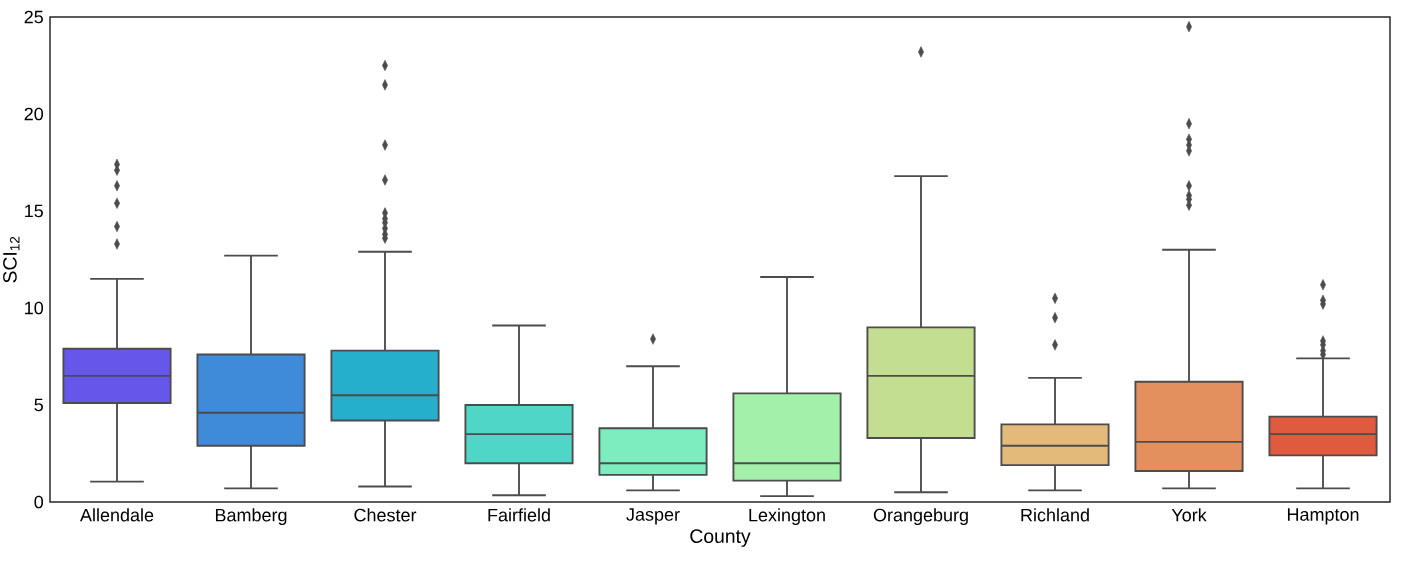 Image resolution: width=1410 pixels, height=569 pixels. What do you see at coordinates (385, 515) in the screenshot?
I see `x-tick-label: Chester` at bounding box center [385, 515].